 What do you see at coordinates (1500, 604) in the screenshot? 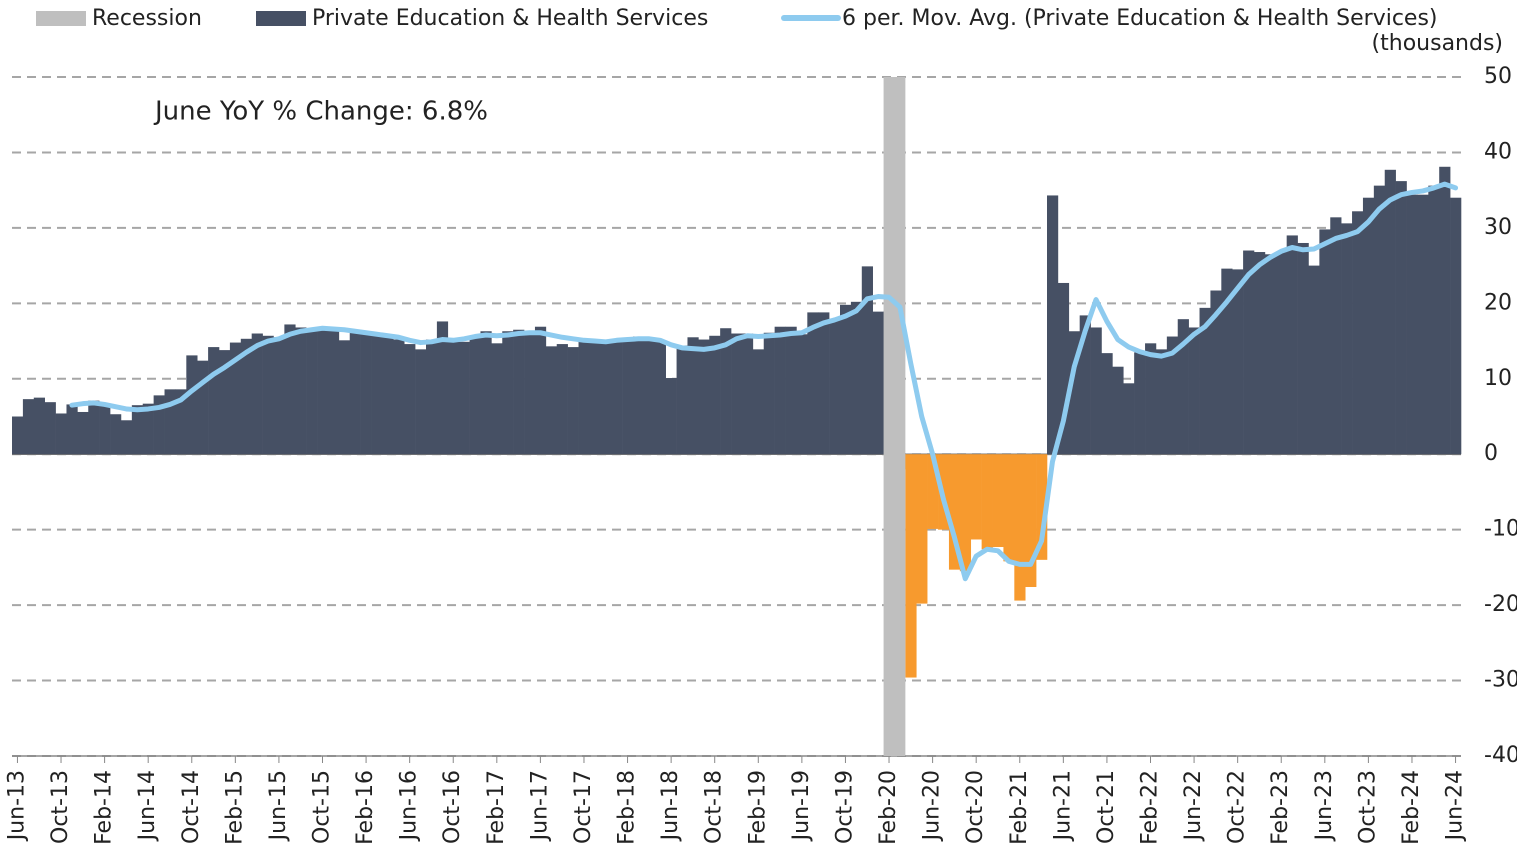
I see `y-tick-label: -20` at bounding box center [1500, 604].